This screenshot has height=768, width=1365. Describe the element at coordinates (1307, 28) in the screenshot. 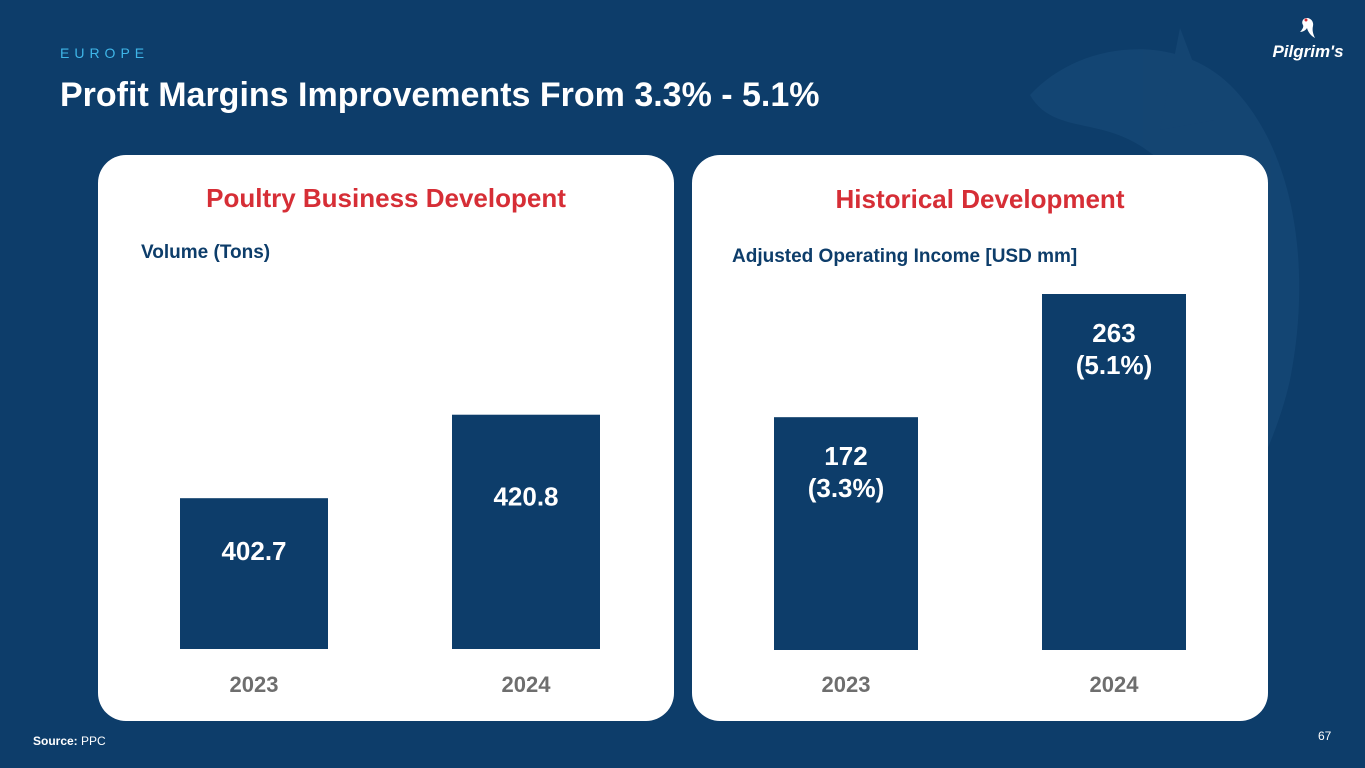

I see `rooster-icon` at that location.